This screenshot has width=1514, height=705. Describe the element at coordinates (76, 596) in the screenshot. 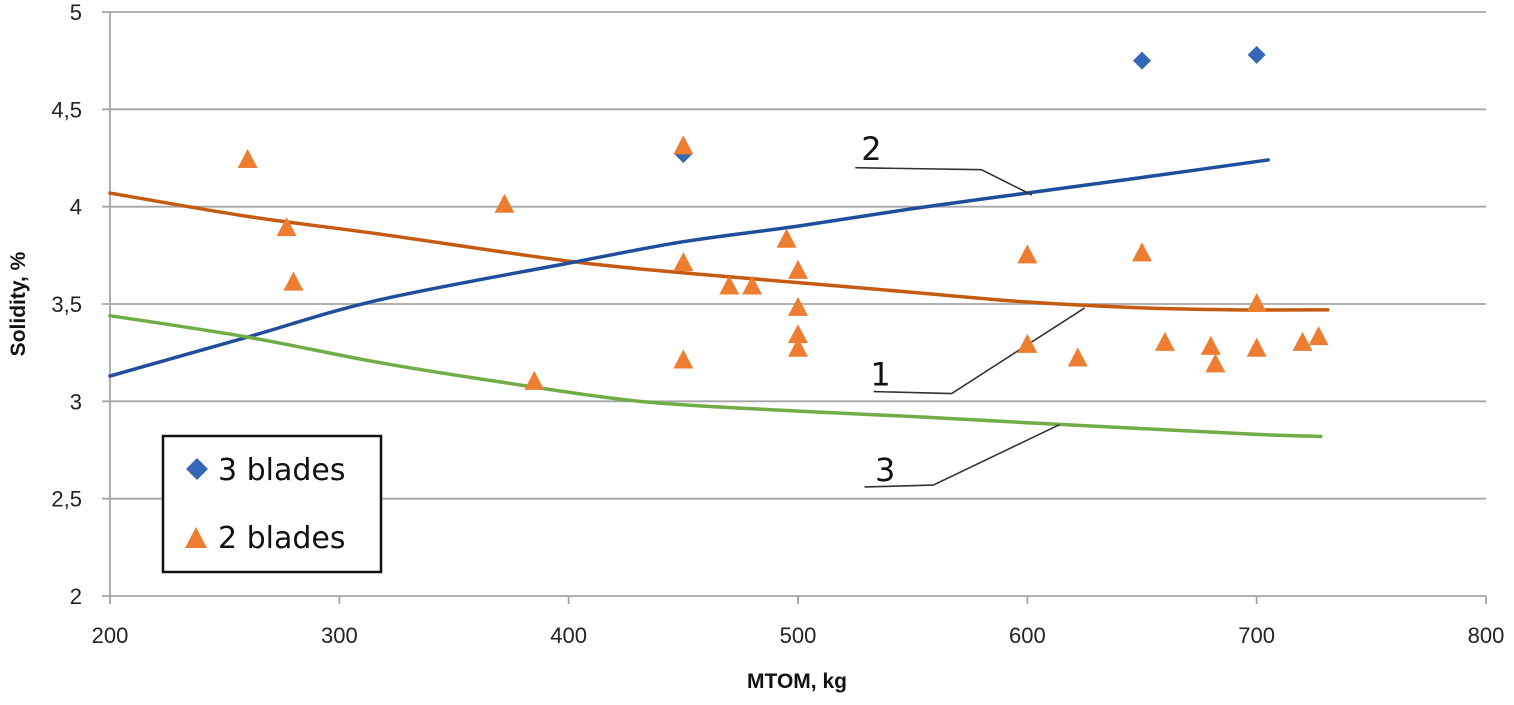

I see `y-tick-label: 2` at that location.